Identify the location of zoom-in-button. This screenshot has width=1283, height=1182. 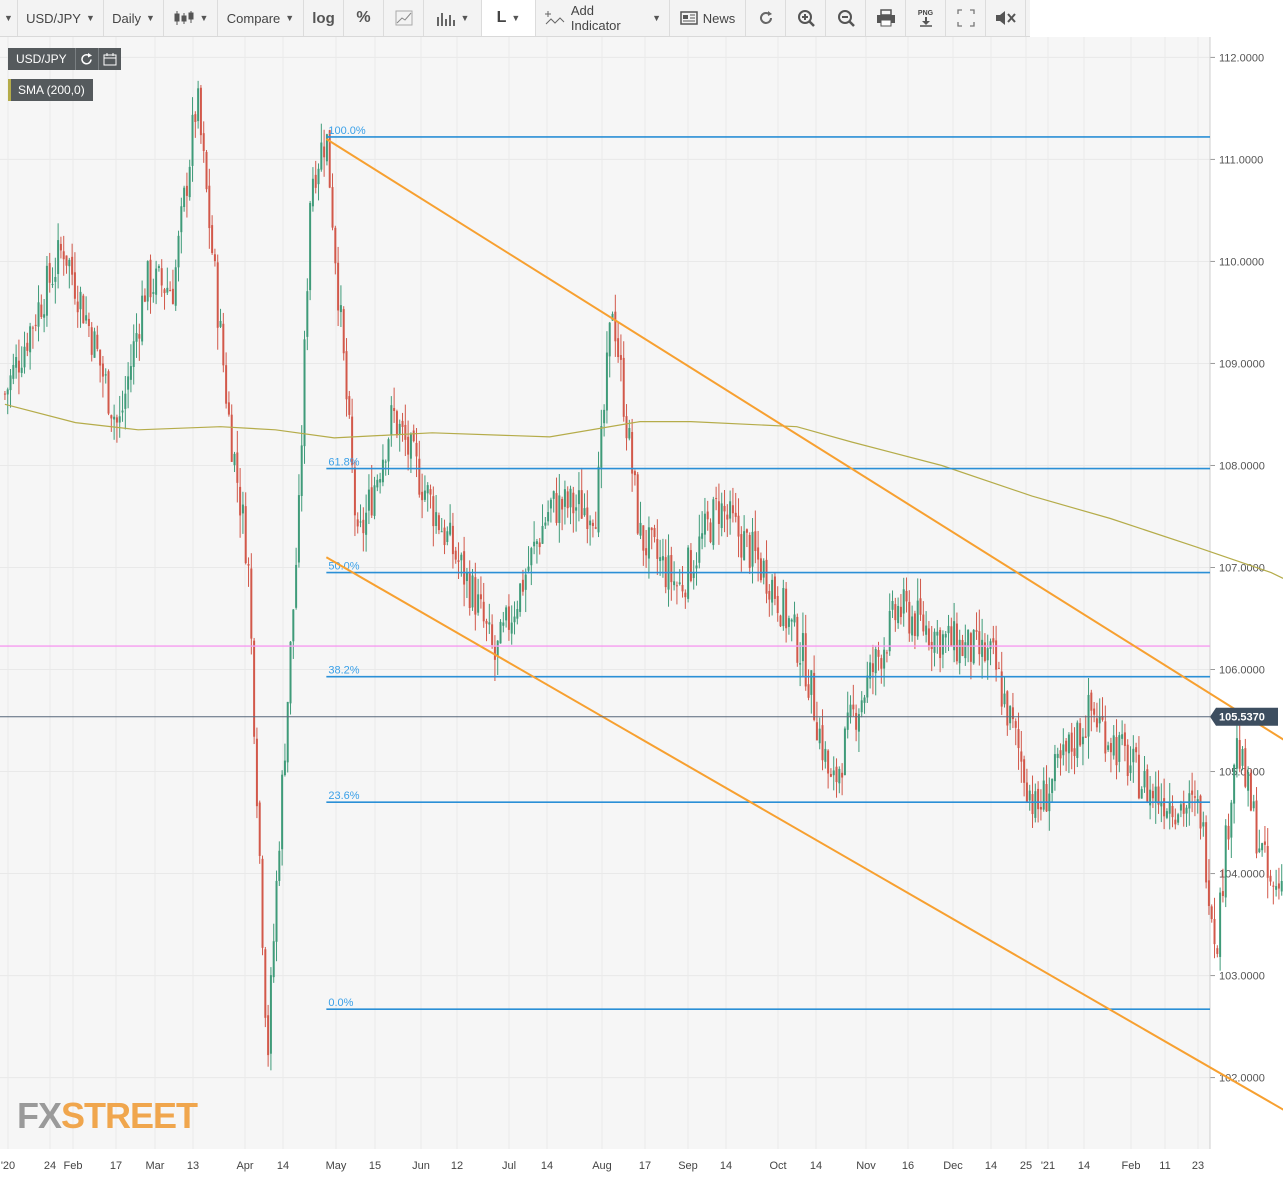
(806, 18).